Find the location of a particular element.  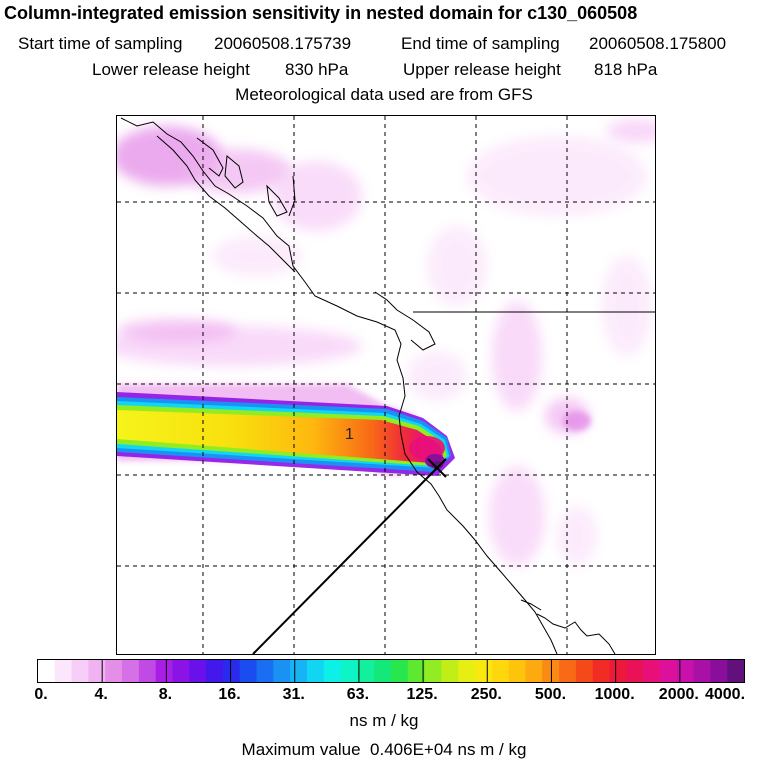

colorbar-tick-label: 63. is located at coordinates (358, 694).